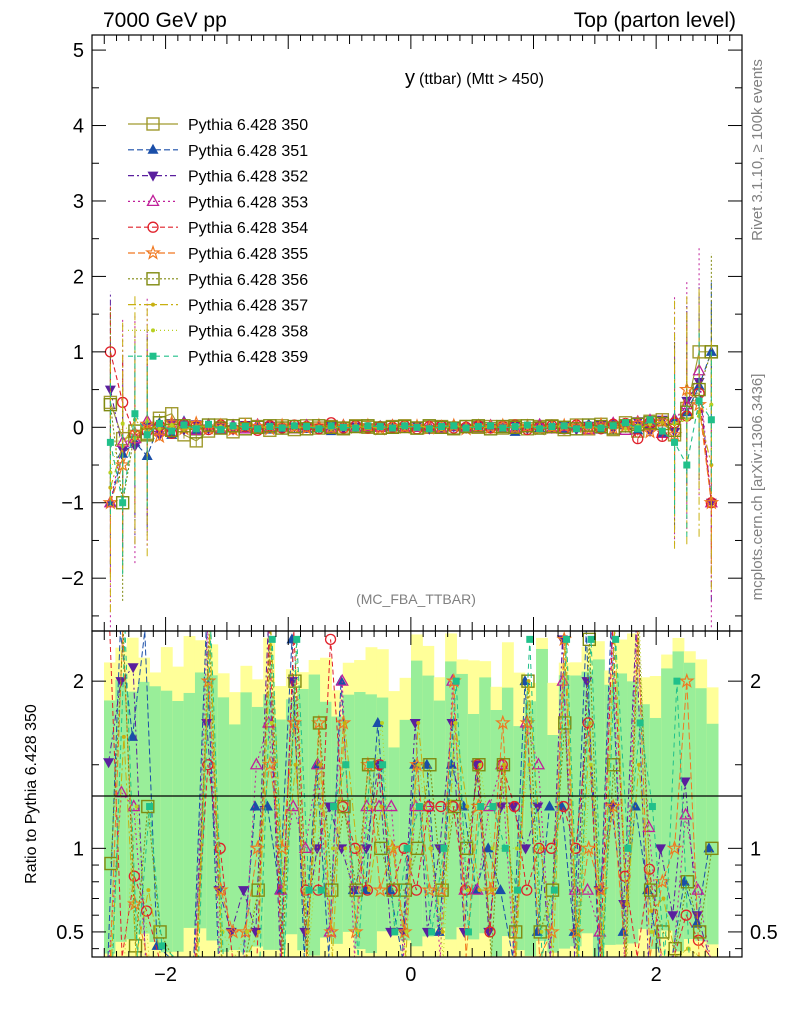 The height and width of the screenshot is (1024, 786). I want to click on legend-label: Pythia 6.428 352, so click(248, 177).